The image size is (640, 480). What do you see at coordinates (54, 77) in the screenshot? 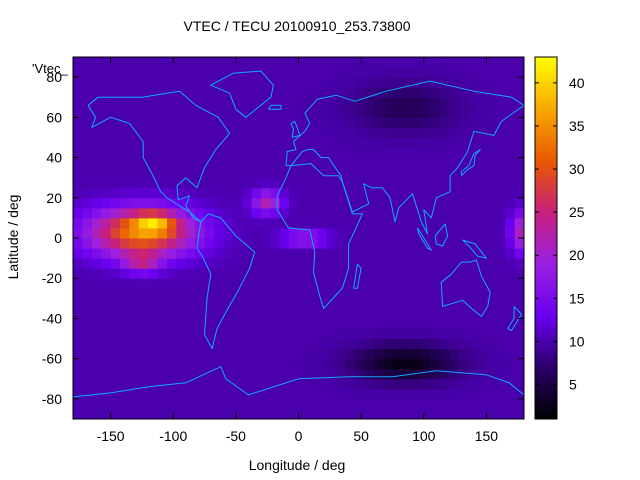
I see `y-tick-label: 80` at bounding box center [54, 77].